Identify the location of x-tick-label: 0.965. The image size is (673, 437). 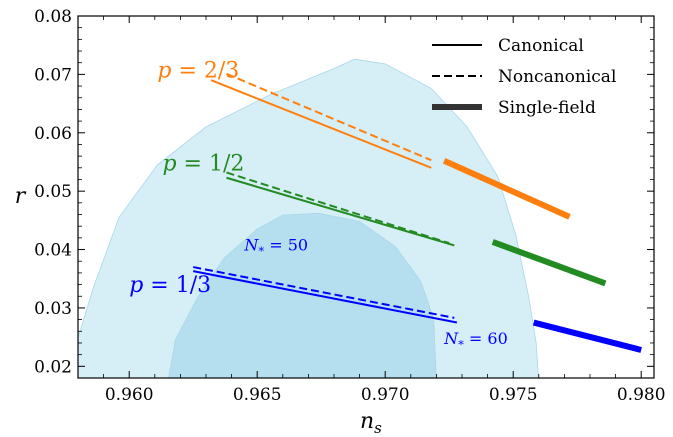
(257, 395).